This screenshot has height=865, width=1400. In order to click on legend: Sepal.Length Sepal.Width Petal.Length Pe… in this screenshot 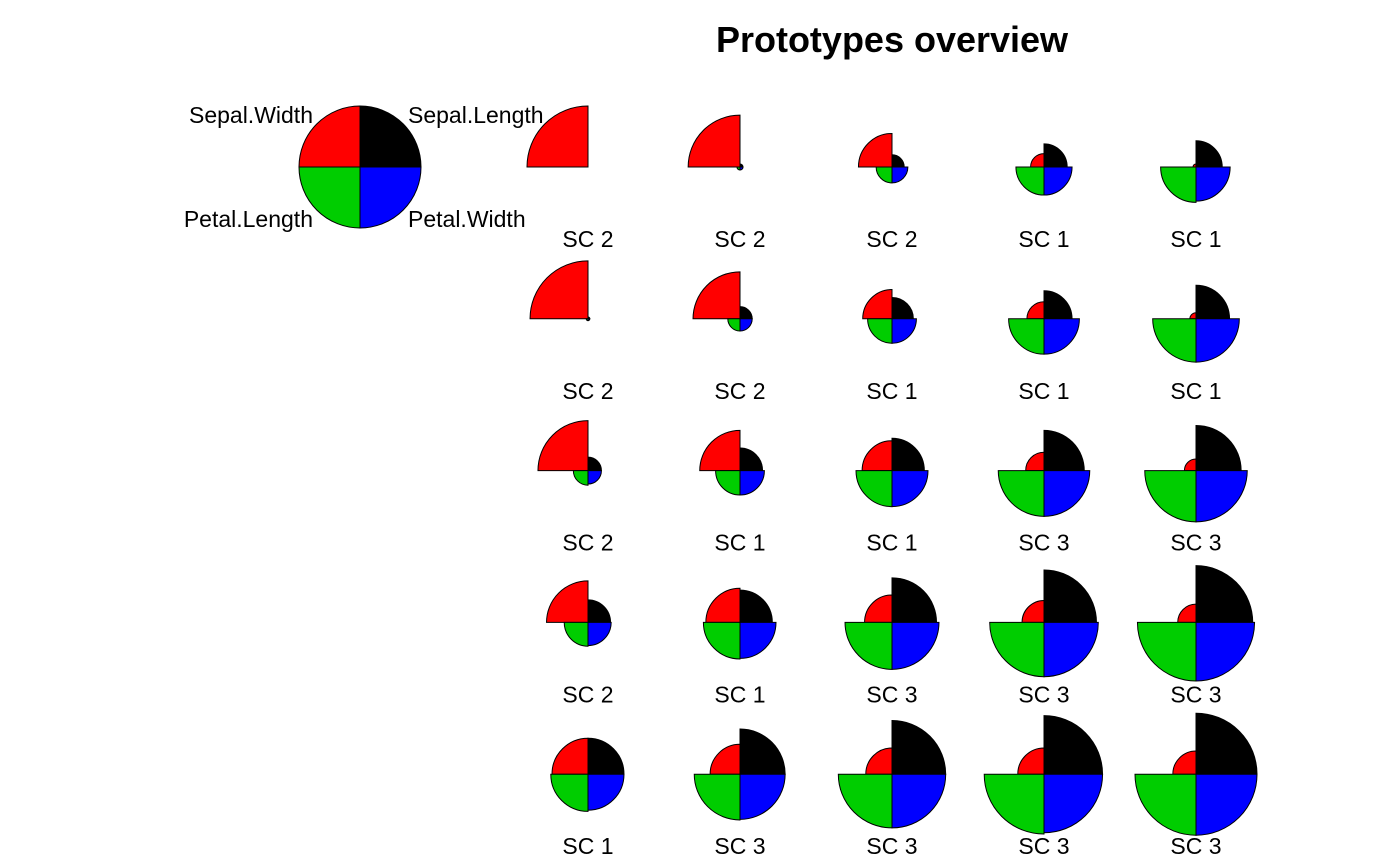, I will do `click(364, 167)`.